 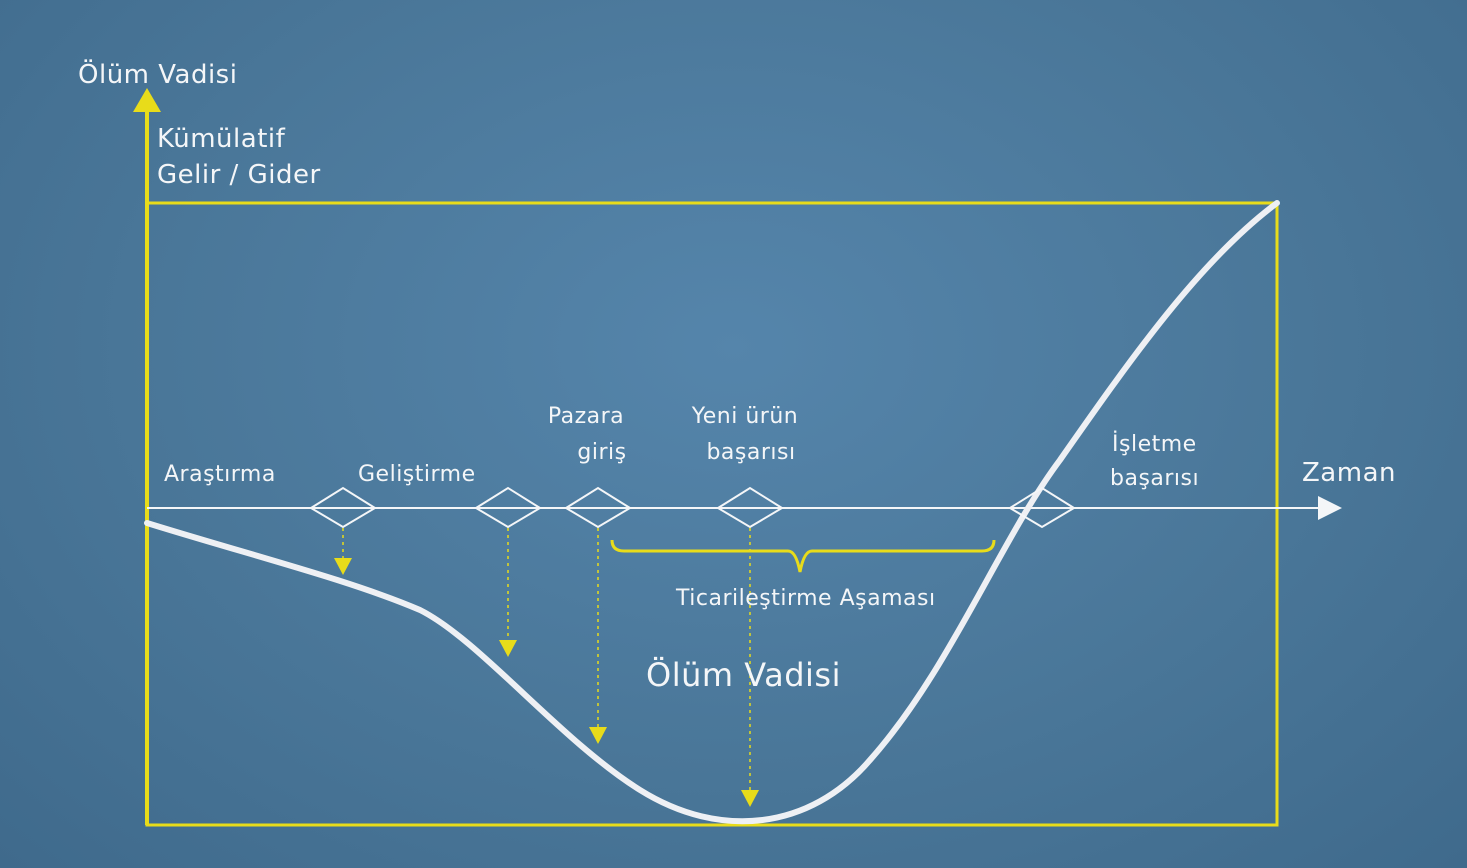 What do you see at coordinates (239, 175) in the screenshot?
I see `y-axis-label-line2: Gelir / Gider` at bounding box center [239, 175].